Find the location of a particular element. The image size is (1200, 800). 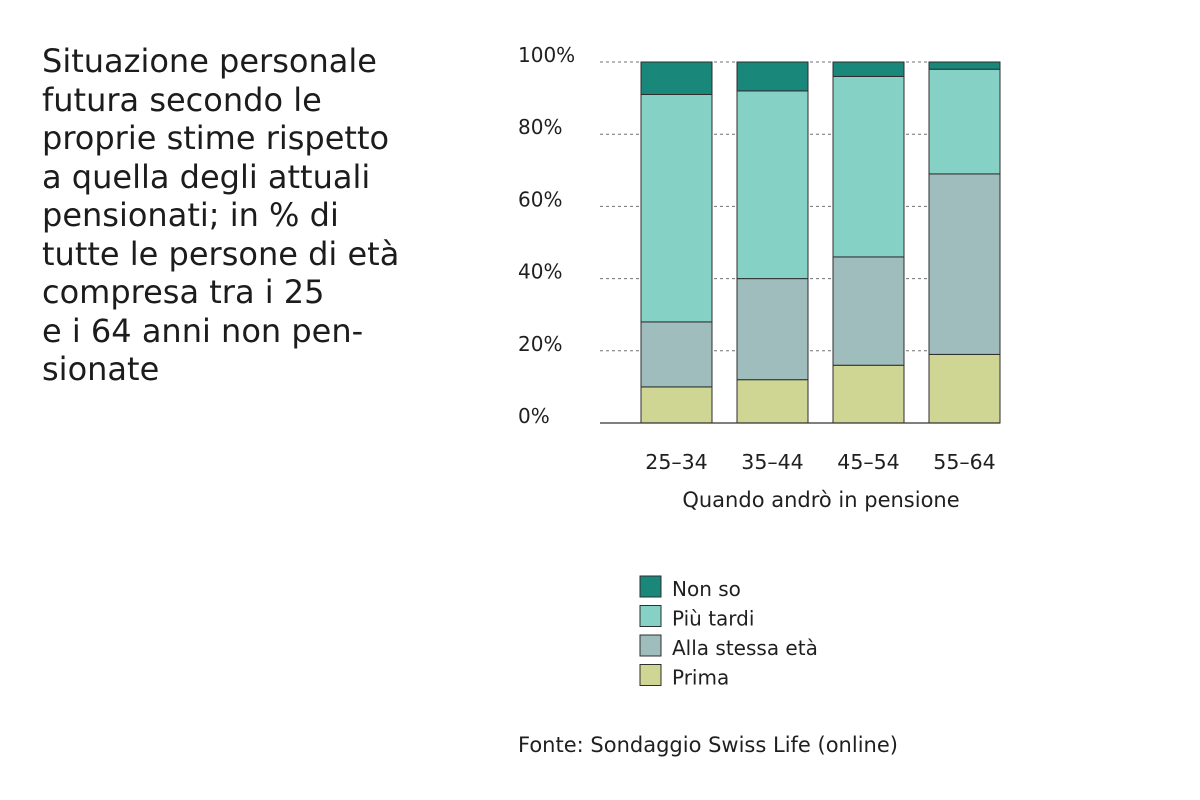

source-note: Fonte: Sondaggio Swiss Life (online) is located at coordinates (708, 745).